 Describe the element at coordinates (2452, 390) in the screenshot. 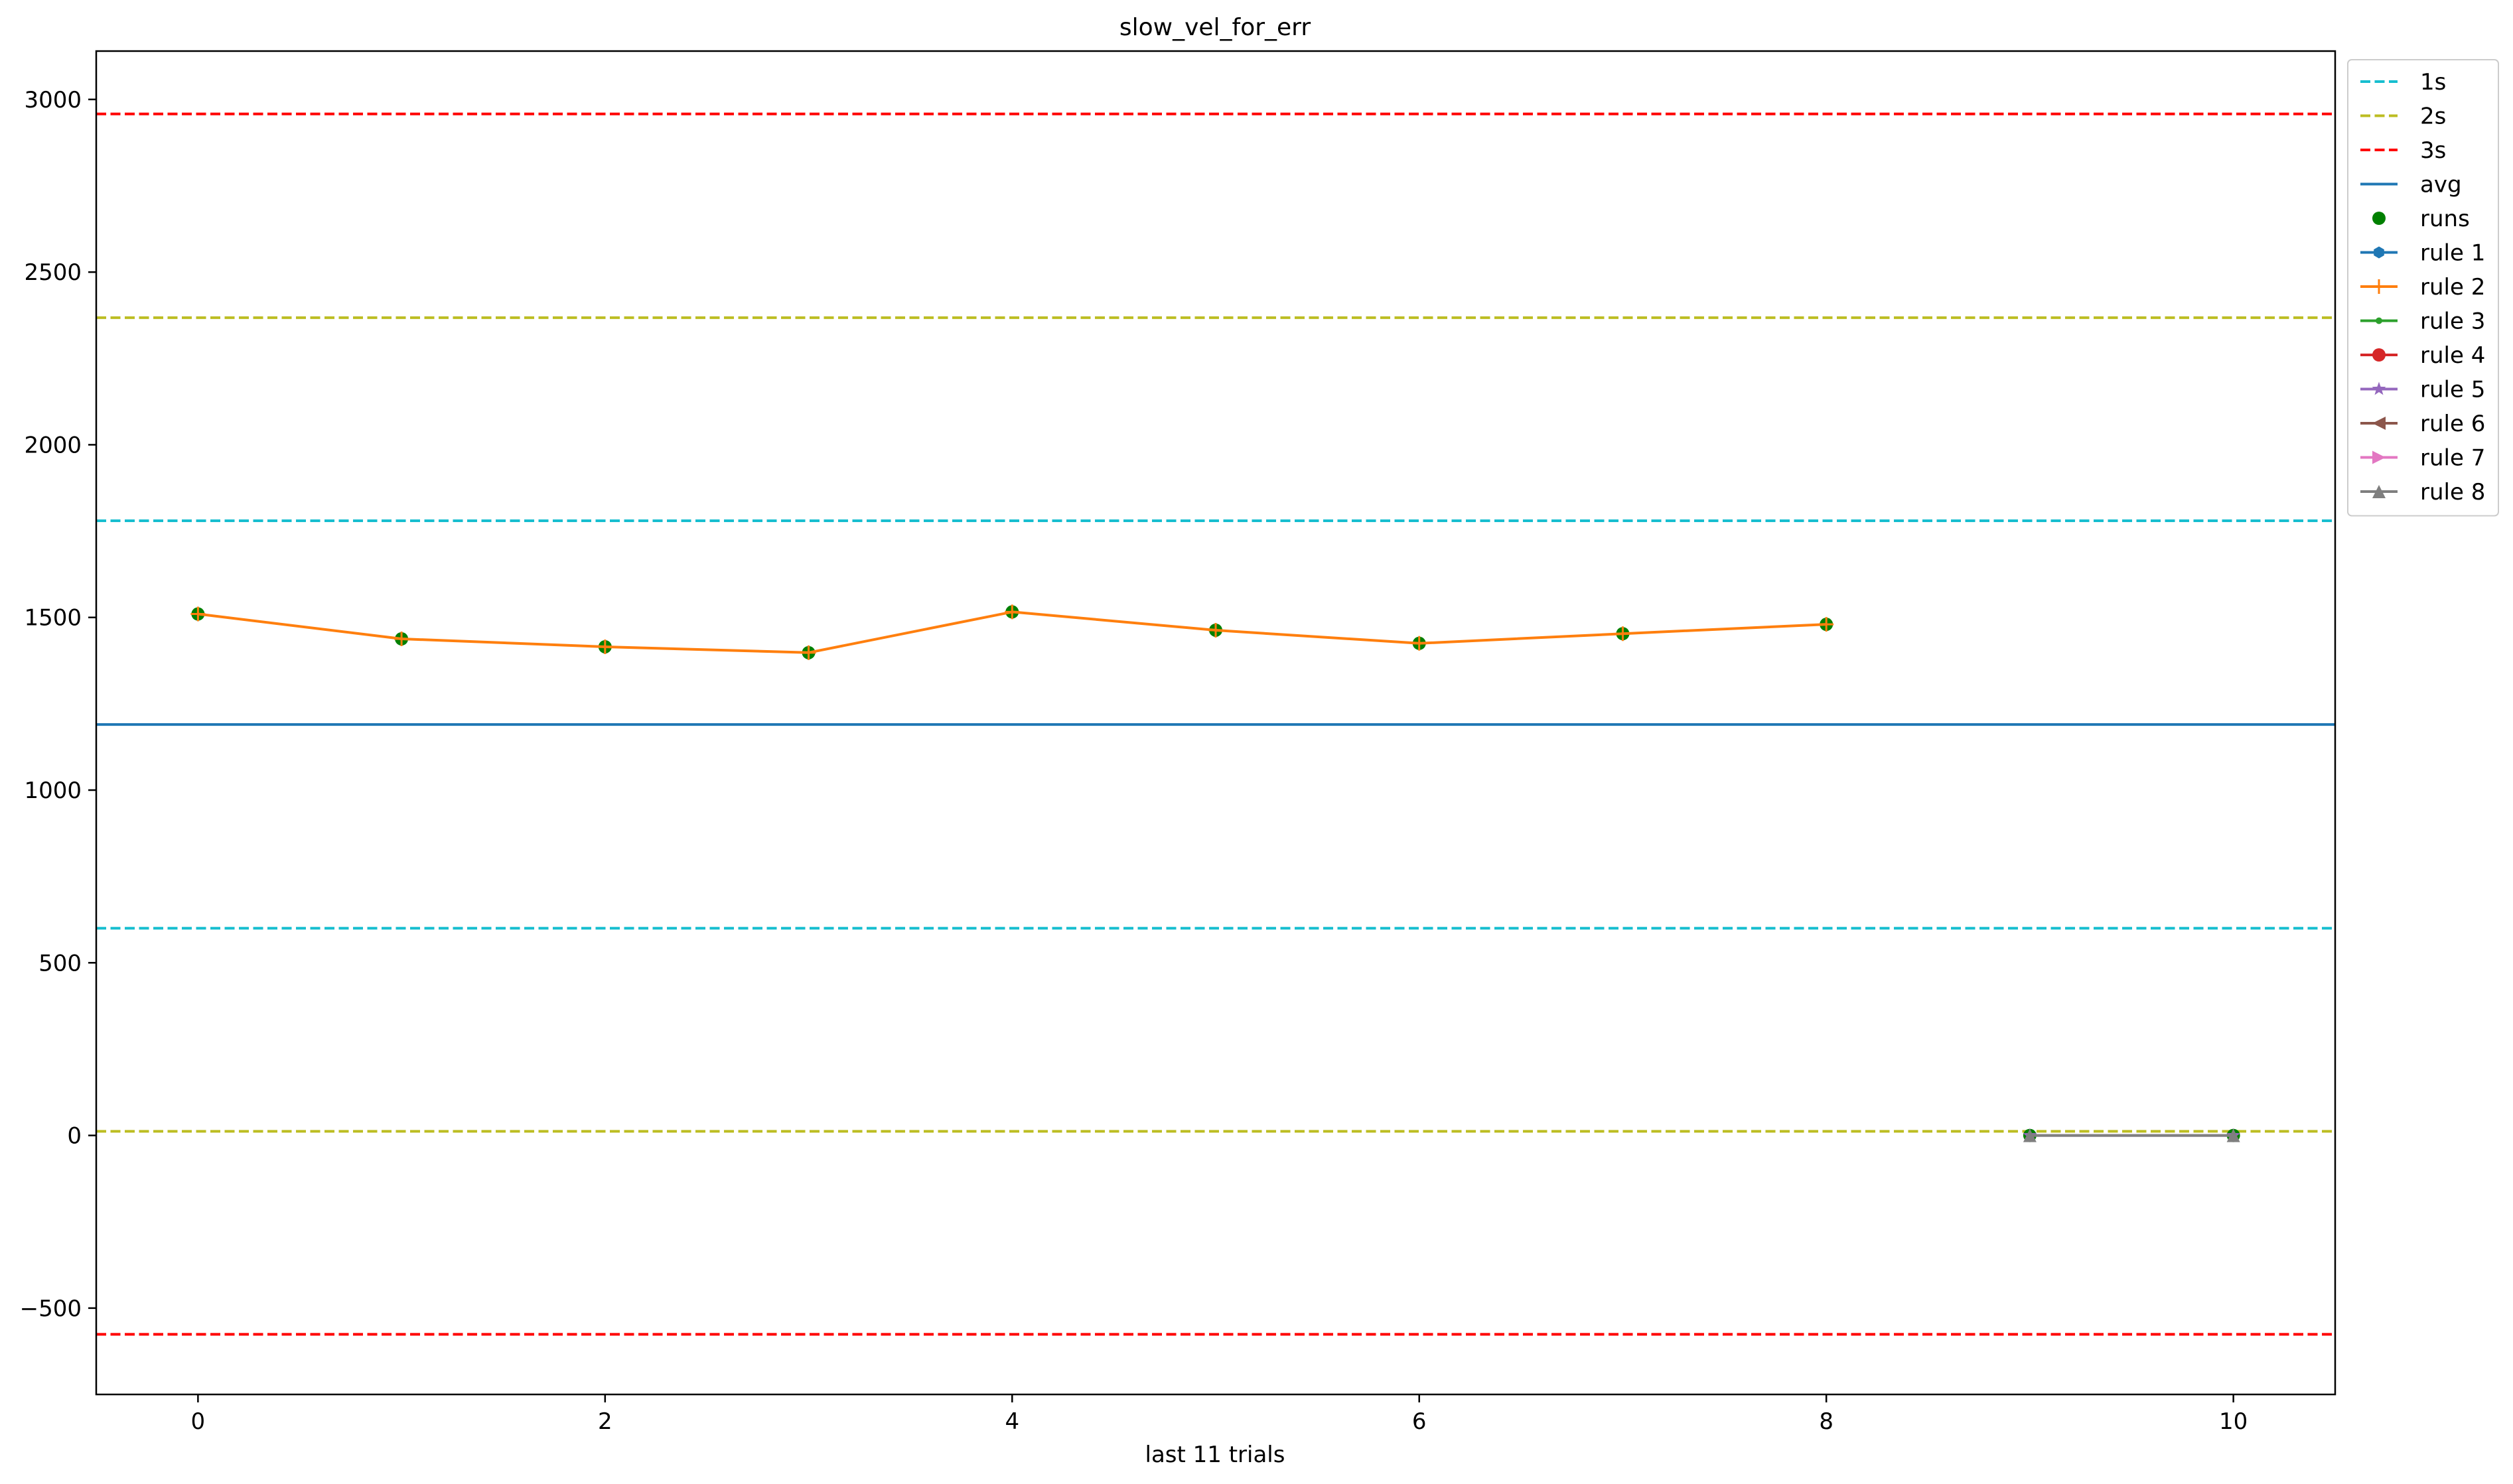

I see `legend-label-rule-5: rule 5` at that location.